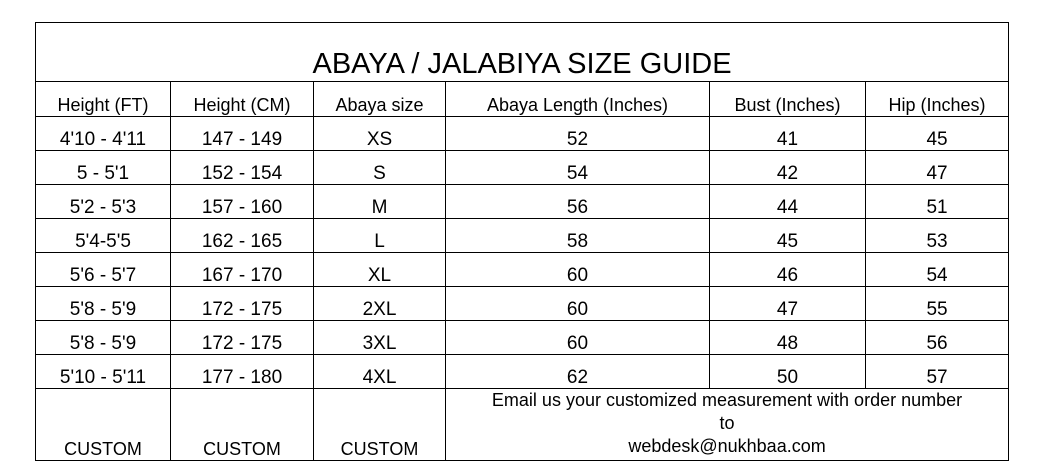  Describe the element at coordinates (379, 303) in the screenshot. I see `table-cell: 2XL` at that location.